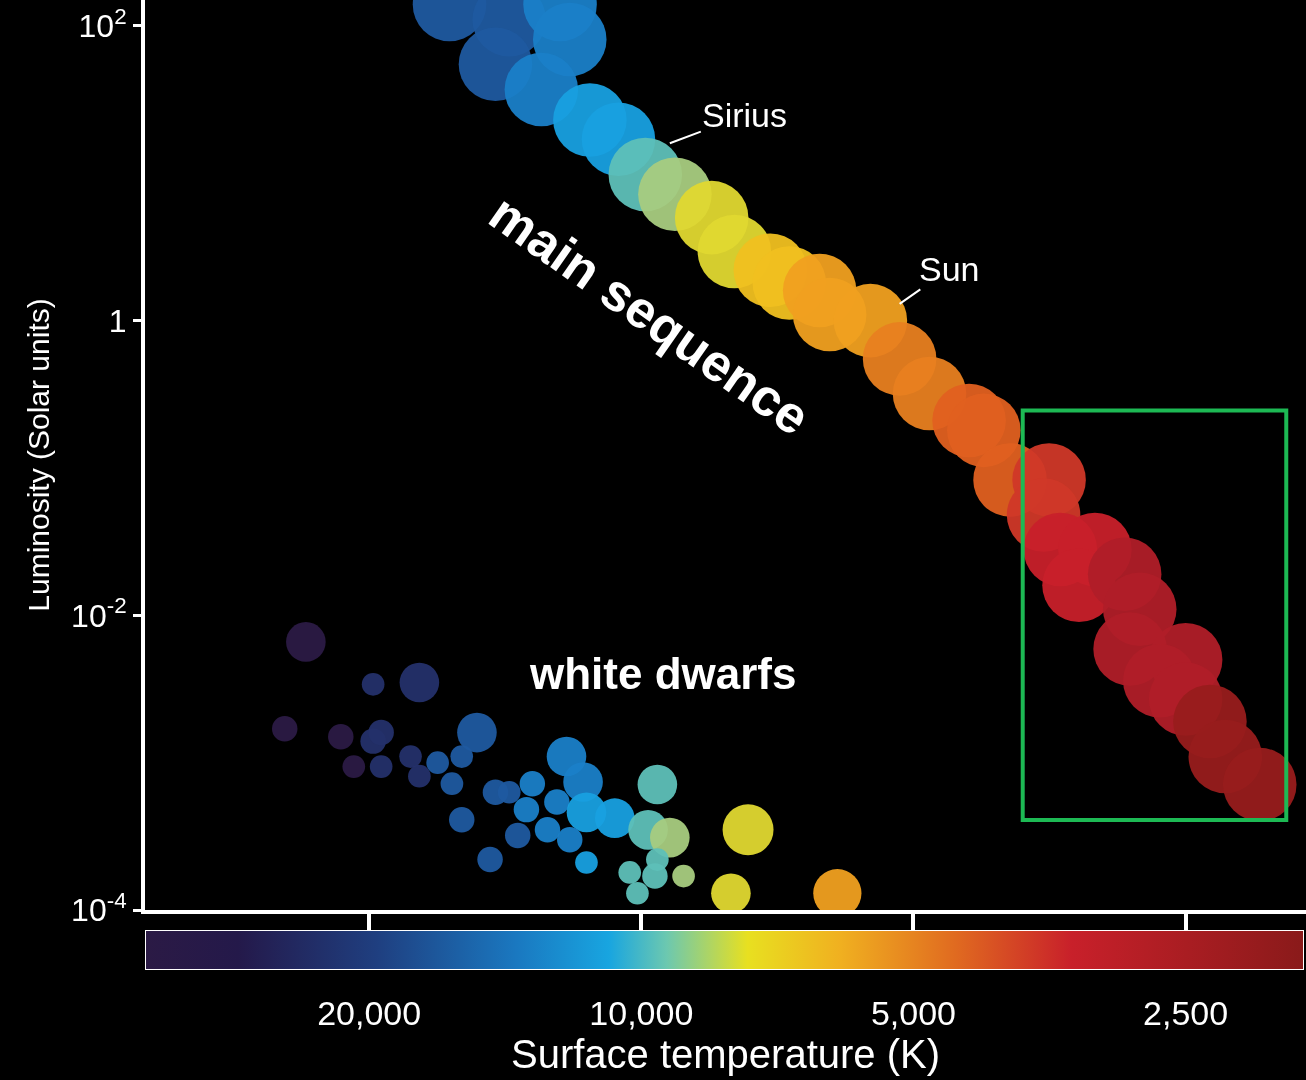 The height and width of the screenshot is (1080, 1306). What do you see at coordinates (99, 613) in the screenshot?
I see `y-tick-label: 10$^{-2}$` at bounding box center [99, 613].